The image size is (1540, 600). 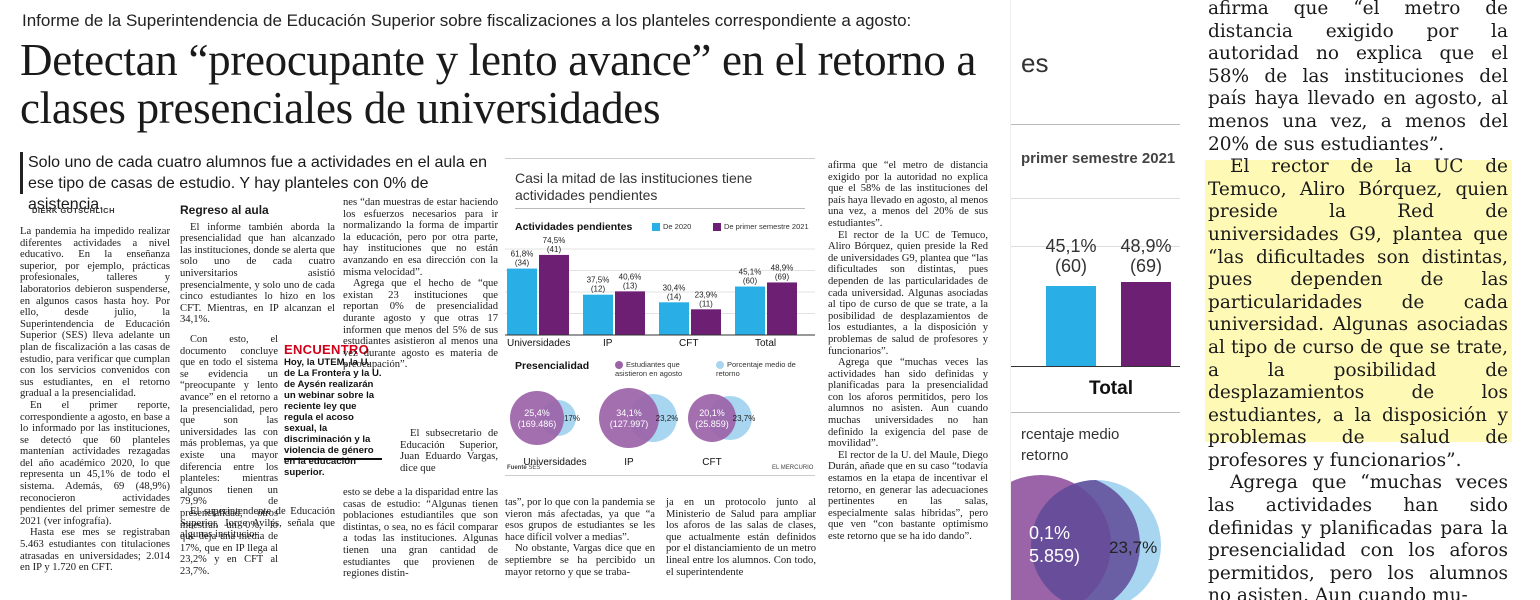 What do you see at coordinates (21, 173) in the screenshot?
I see `lead-bar` at bounding box center [21, 173].